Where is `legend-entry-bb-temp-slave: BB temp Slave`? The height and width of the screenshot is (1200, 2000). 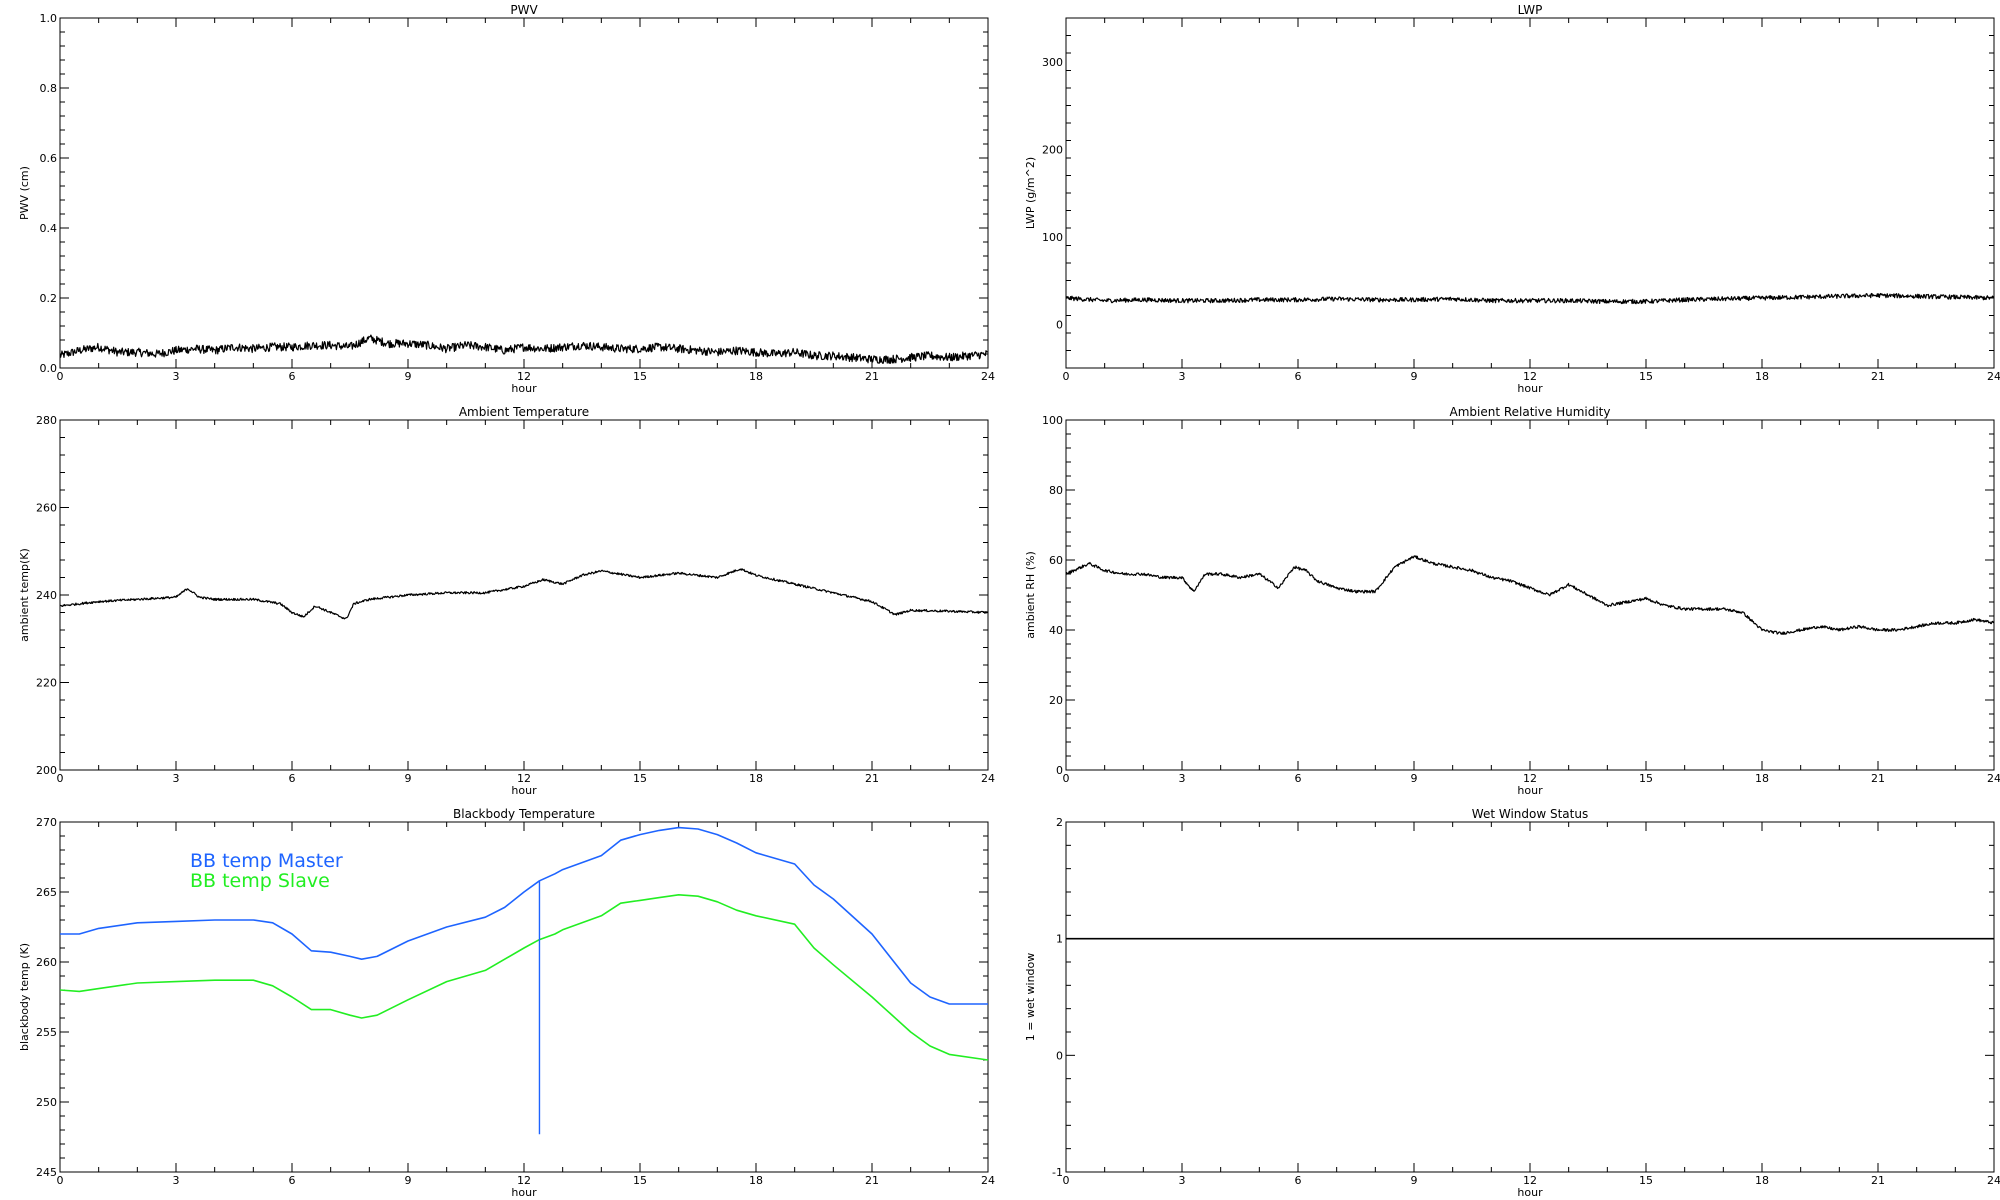 legend-entry-bb-temp-slave: BB temp Slave is located at coordinates (260, 881).